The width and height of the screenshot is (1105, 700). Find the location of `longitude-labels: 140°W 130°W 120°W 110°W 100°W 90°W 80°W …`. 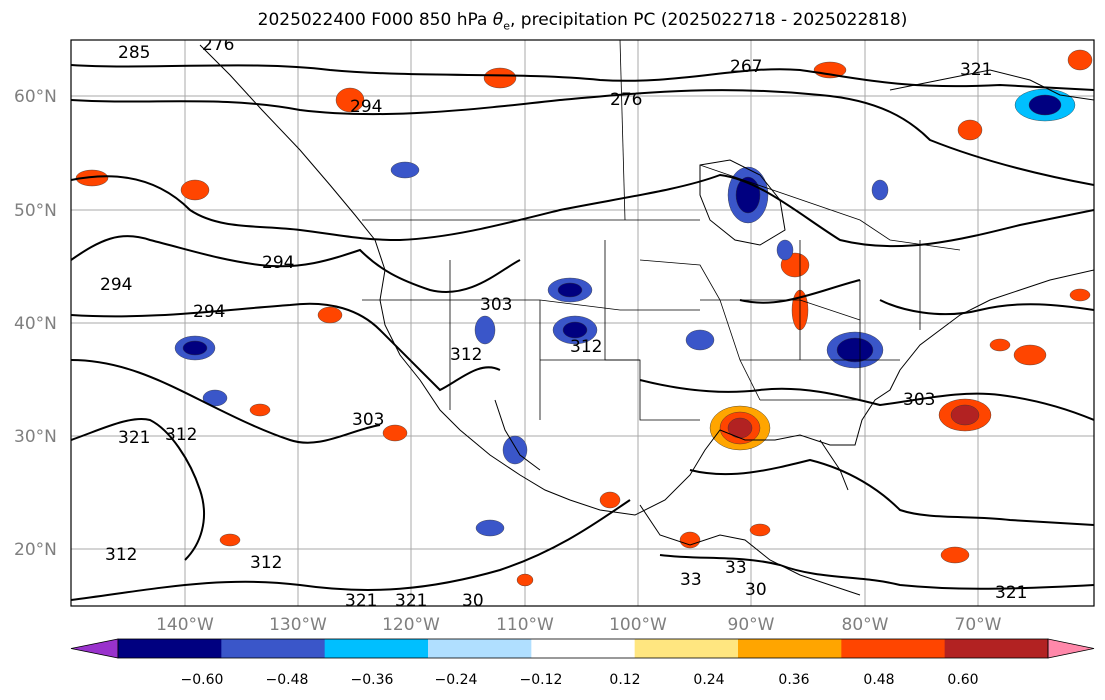

longitude-labels: 140°W 130°W 120°W 110°W 100°W 90°W 80°W … is located at coordinates (579, 625).